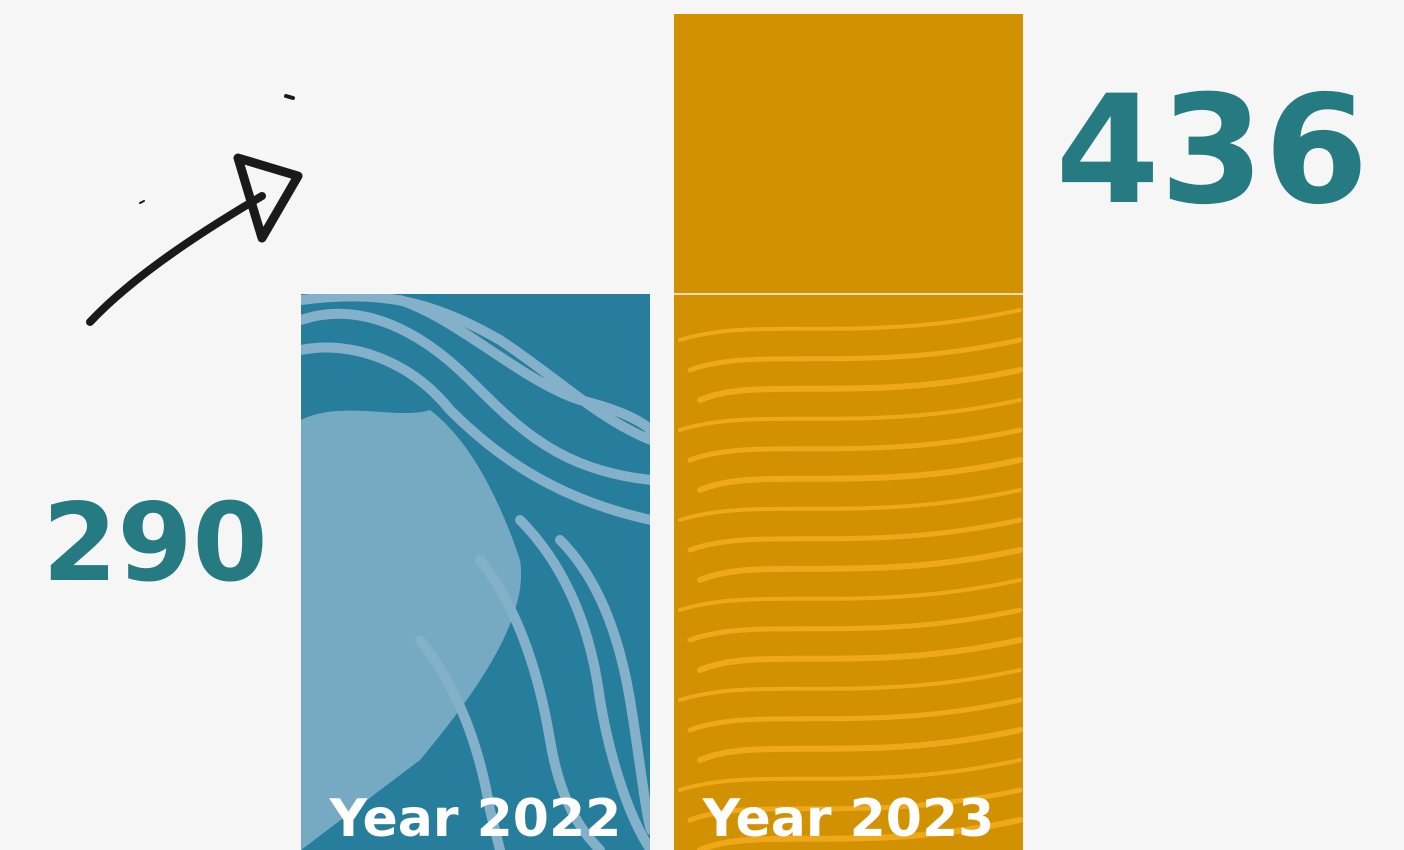 This screenshot has height=850, width=1404. Describe the element at coordinates (475, 819) in the screenshot. I see `category-label: Year 2022` at that location.